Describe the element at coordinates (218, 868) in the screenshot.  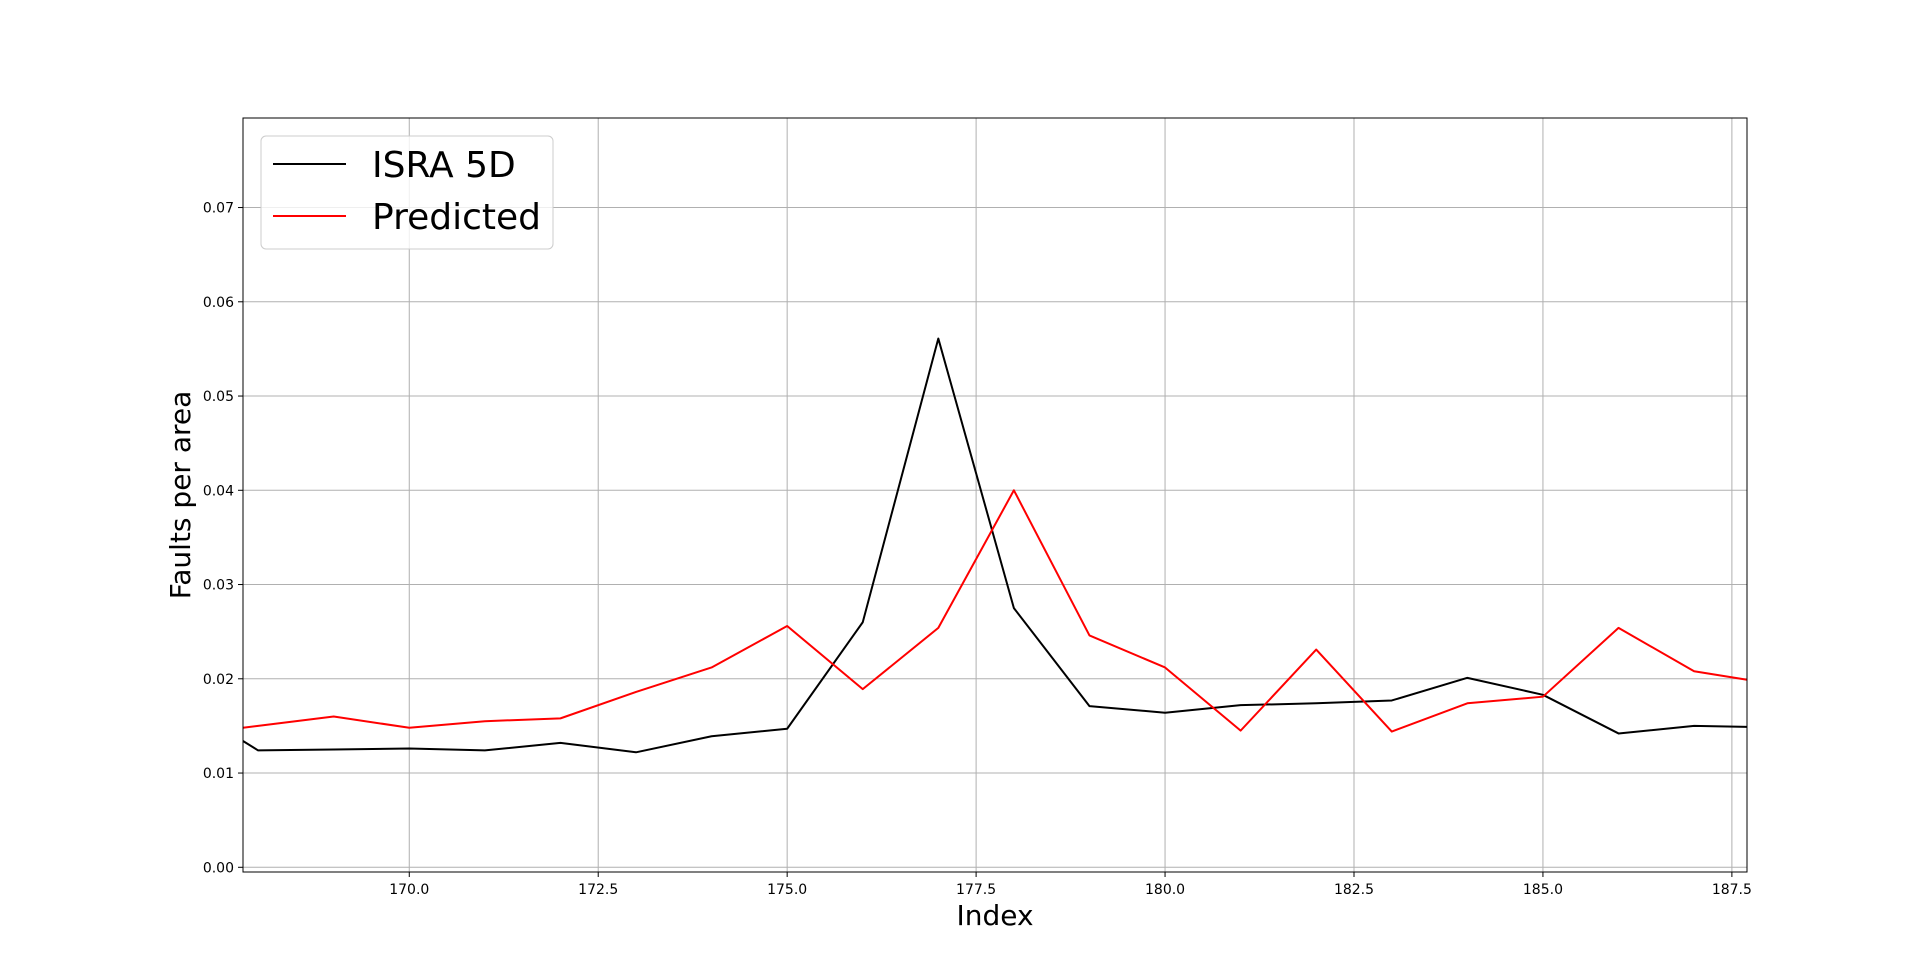
I see `y-tick-label: 0.00` at that location.